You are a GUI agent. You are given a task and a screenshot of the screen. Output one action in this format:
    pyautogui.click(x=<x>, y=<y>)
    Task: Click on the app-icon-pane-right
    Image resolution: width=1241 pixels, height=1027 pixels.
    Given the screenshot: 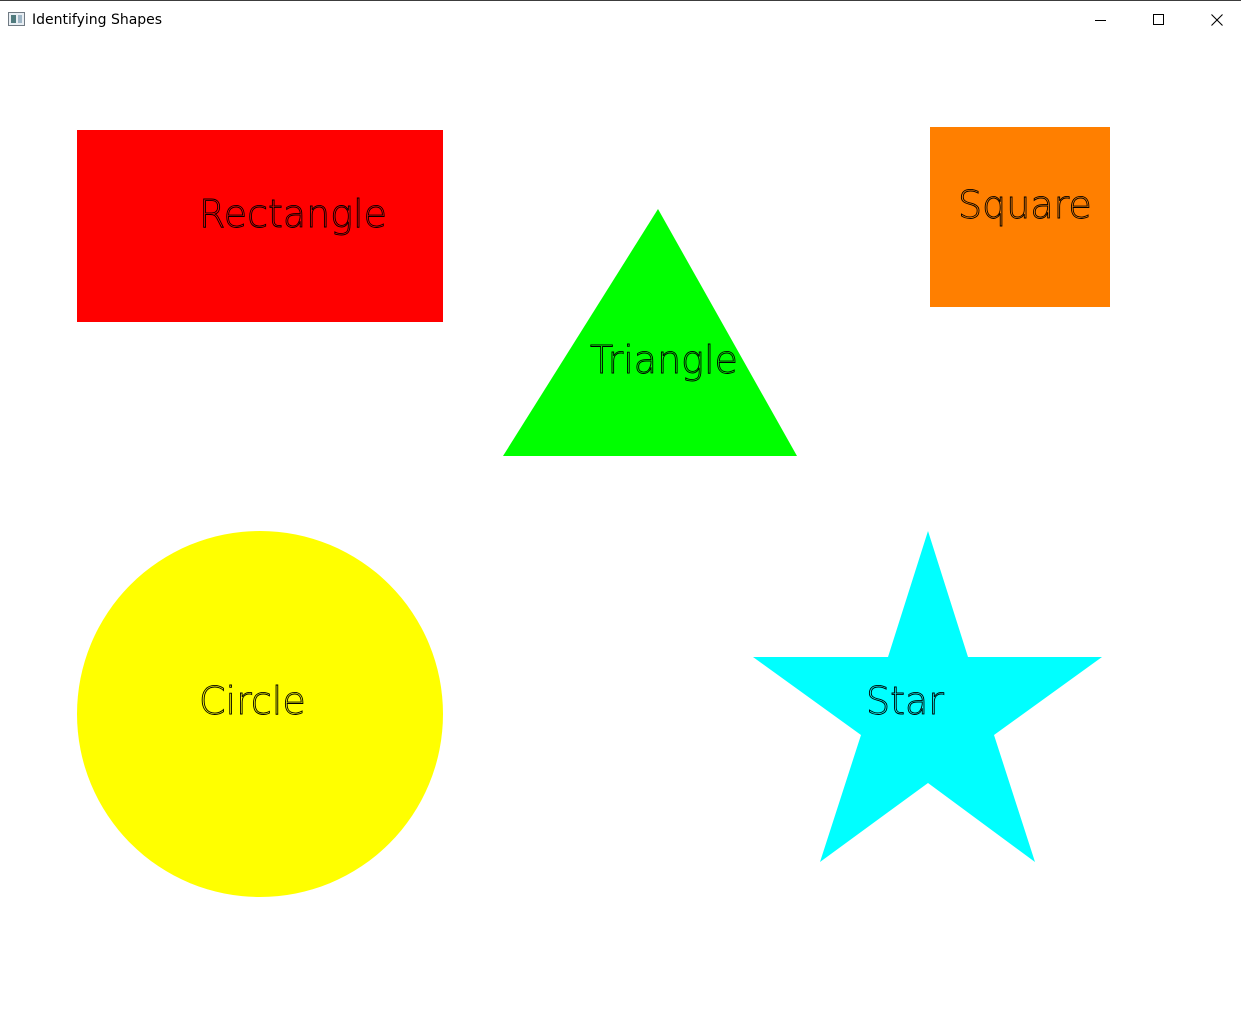 What is the action you would take?
    pyautogui.click(x=20, y=19)
    